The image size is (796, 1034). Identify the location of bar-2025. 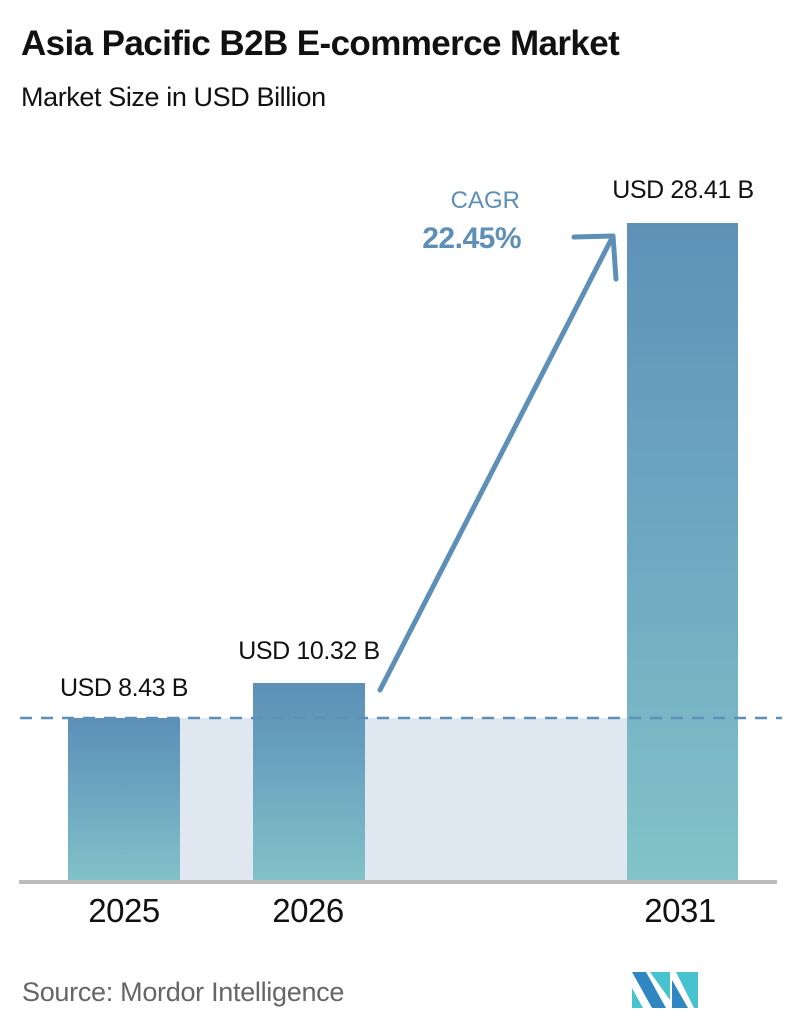
(124, 800).